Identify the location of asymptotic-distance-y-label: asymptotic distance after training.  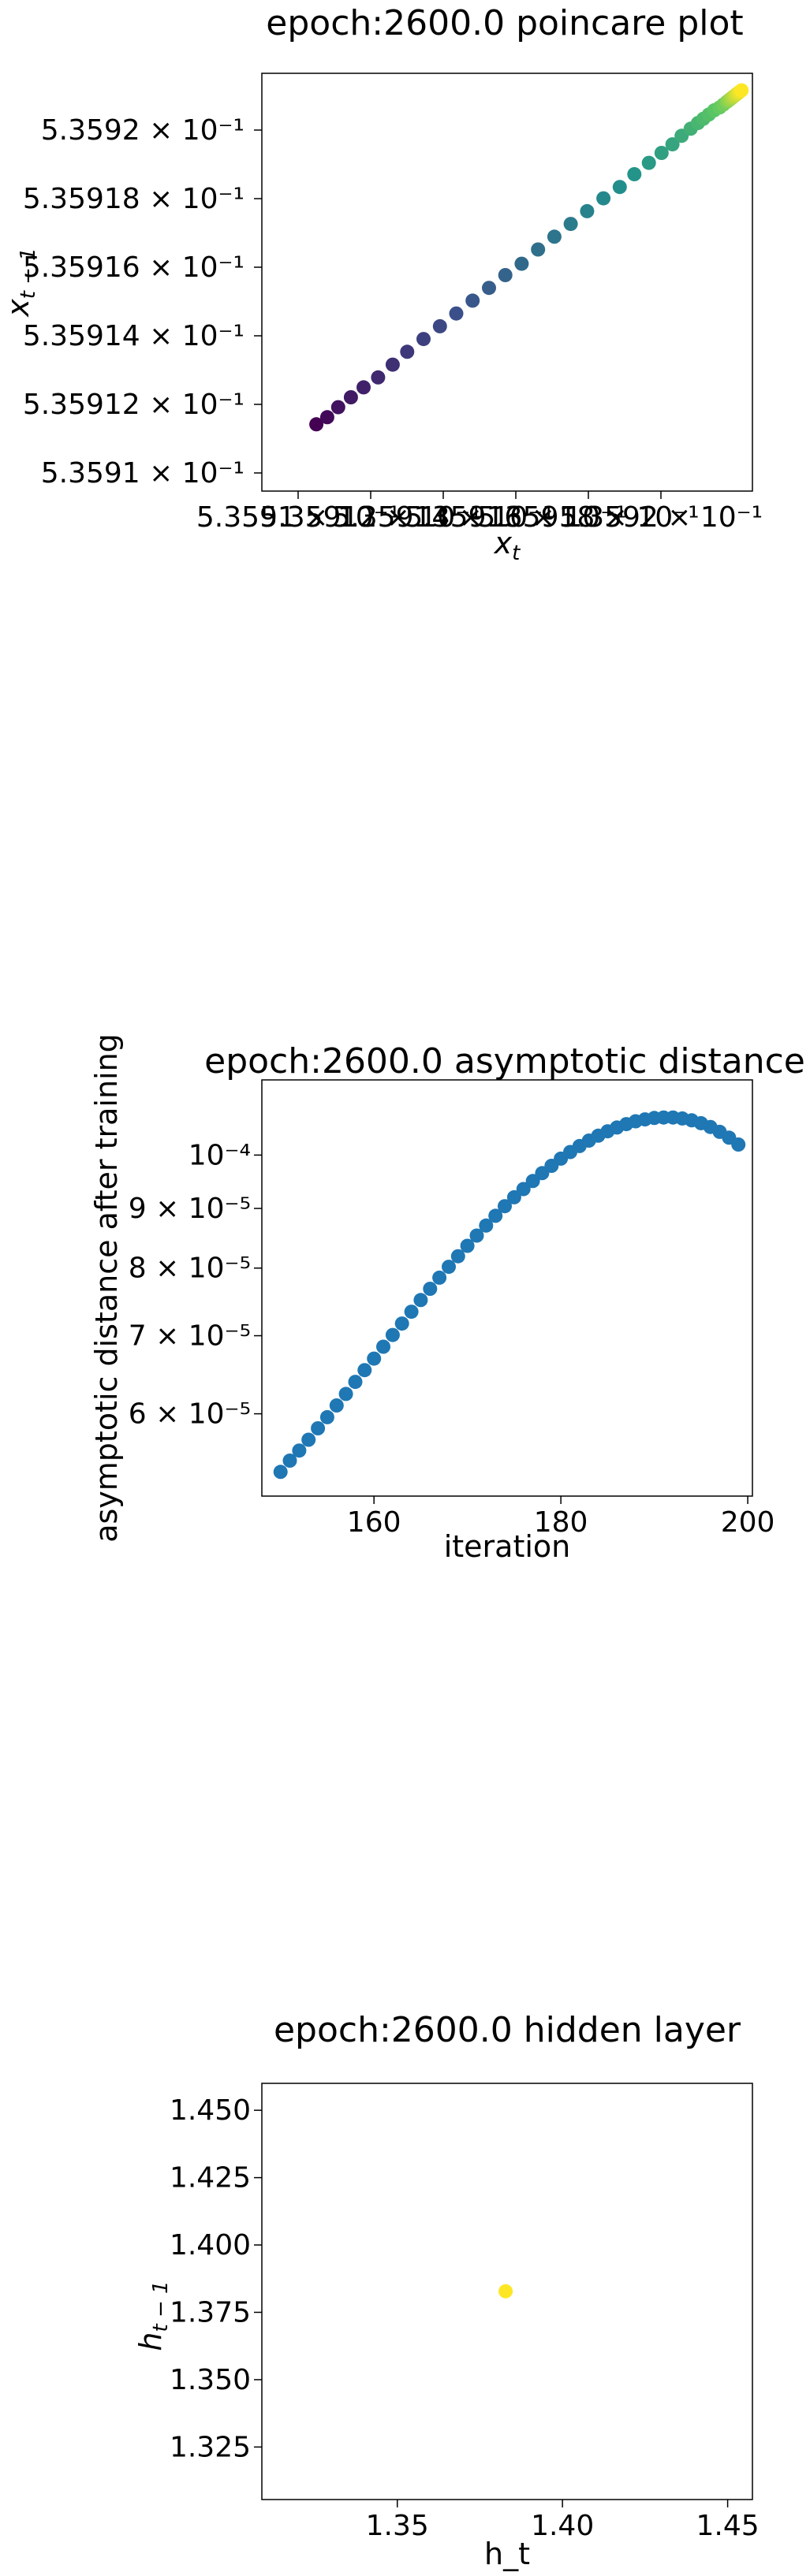
(106, 1288).